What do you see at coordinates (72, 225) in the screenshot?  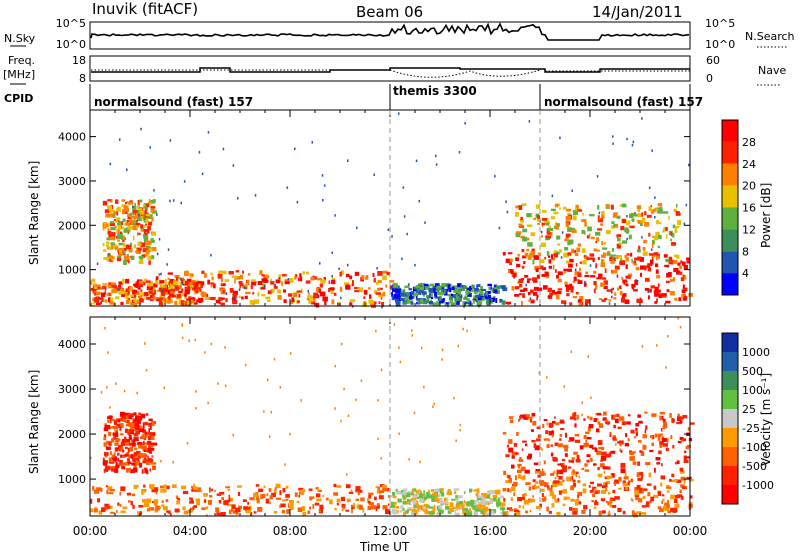 I see `y-tick-label: 2000` at bounding box center [72, 225].